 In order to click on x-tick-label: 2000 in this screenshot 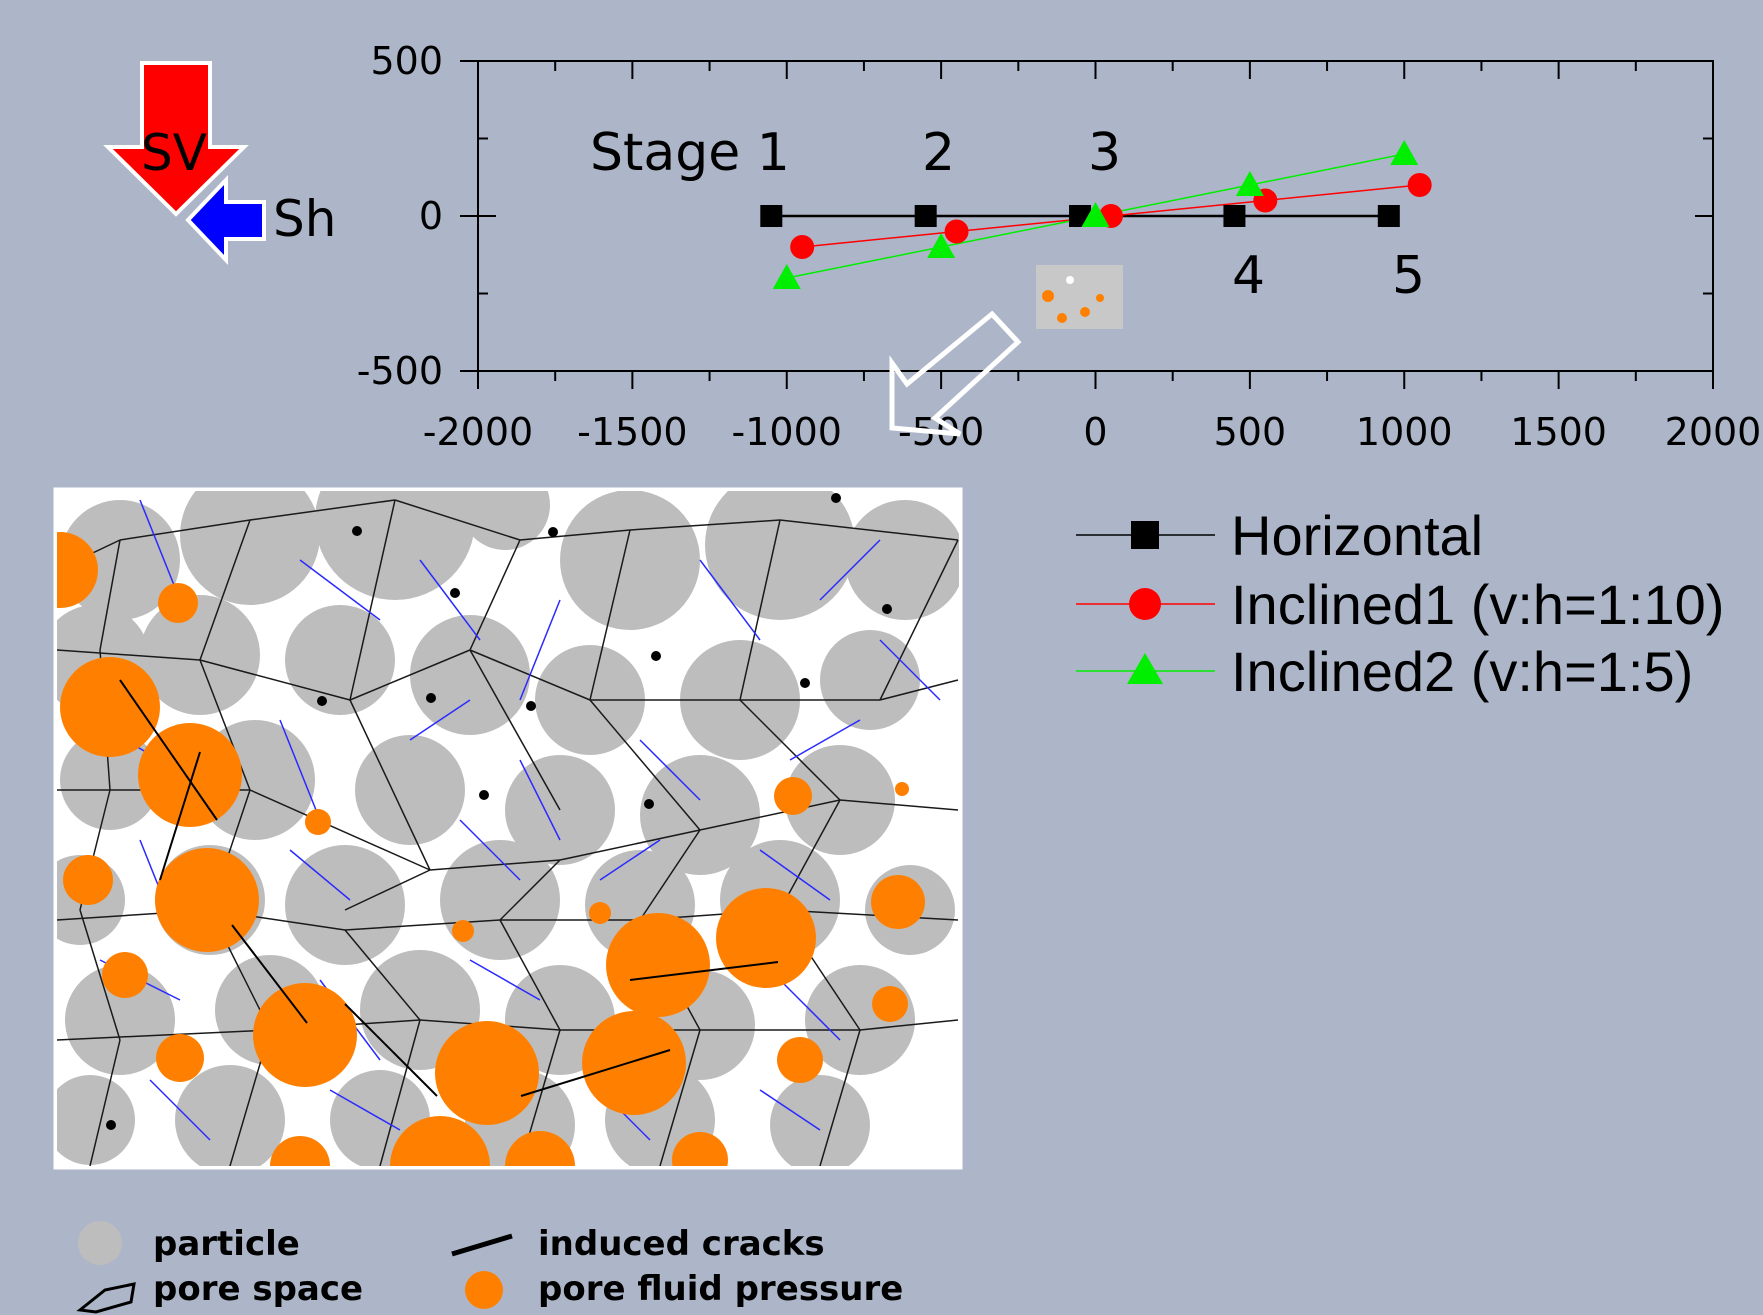, I will do `click(1713, 432)`.